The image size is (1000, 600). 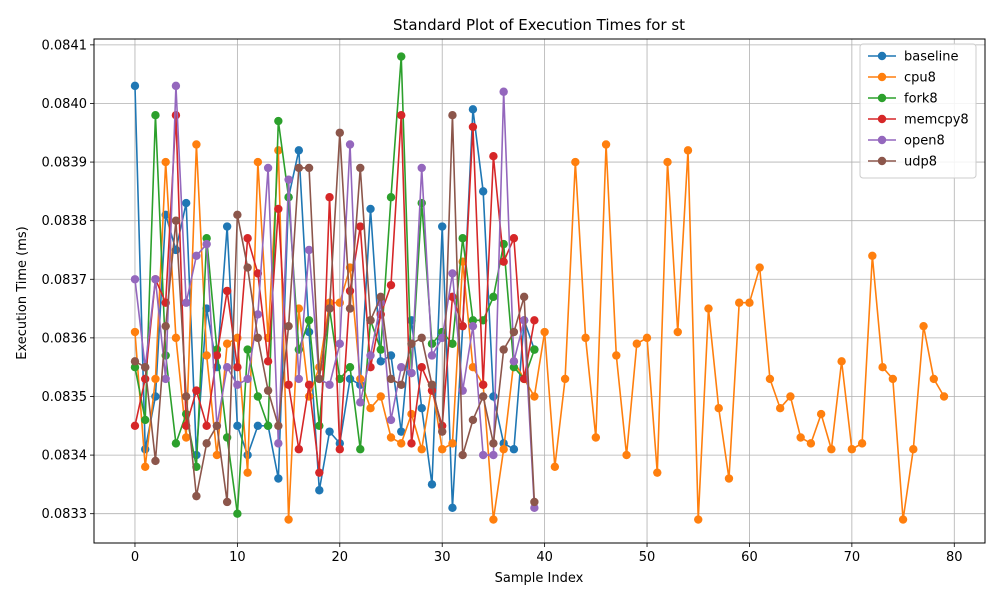 What do you see at coordinates (65, 104) in the screenshot?
I see `y-tick-label: 0.0840` at bounding box center [65, 104].